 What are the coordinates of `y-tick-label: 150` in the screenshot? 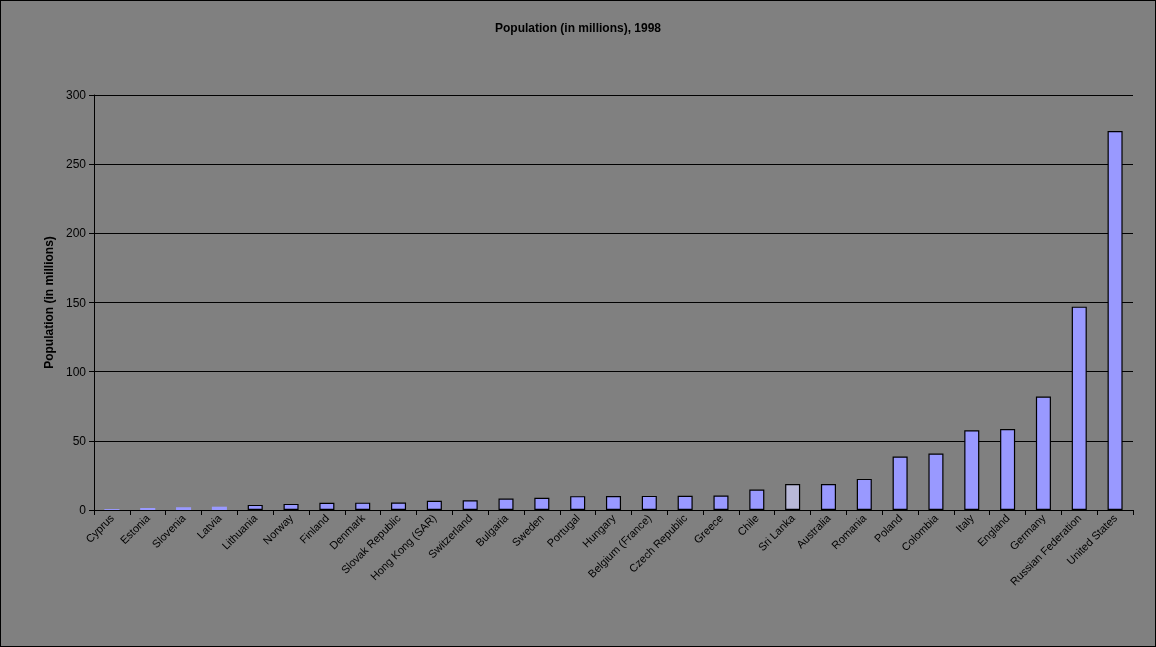 It's located at (76, 302).